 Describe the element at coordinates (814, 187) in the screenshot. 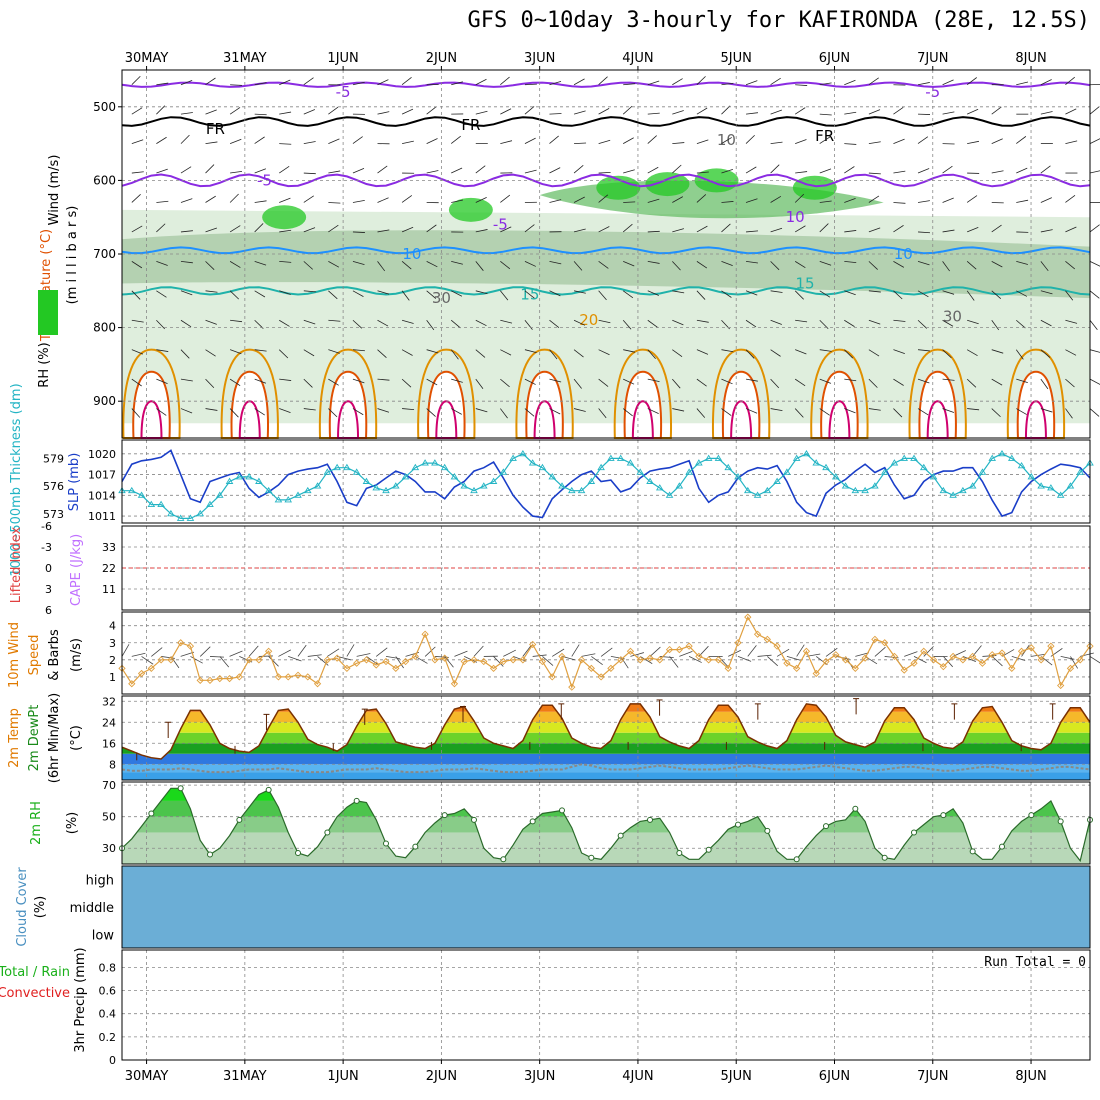

I see `rh-green-patch` at that location.